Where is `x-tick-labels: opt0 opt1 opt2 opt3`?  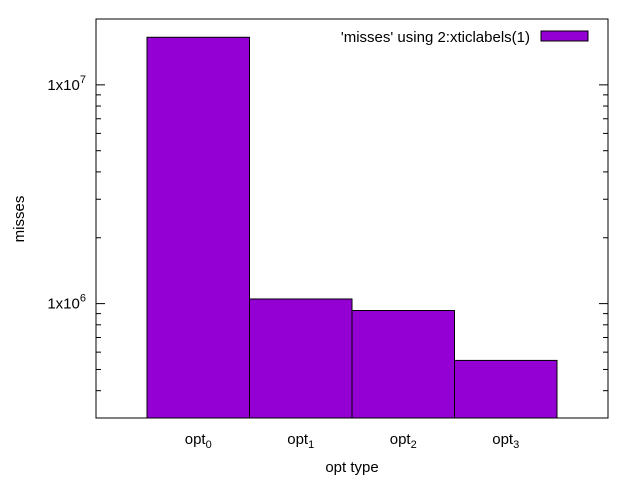 x-tick-labels: opt0 opt1 opt2 opt3 is located at coordinates (352, 441).